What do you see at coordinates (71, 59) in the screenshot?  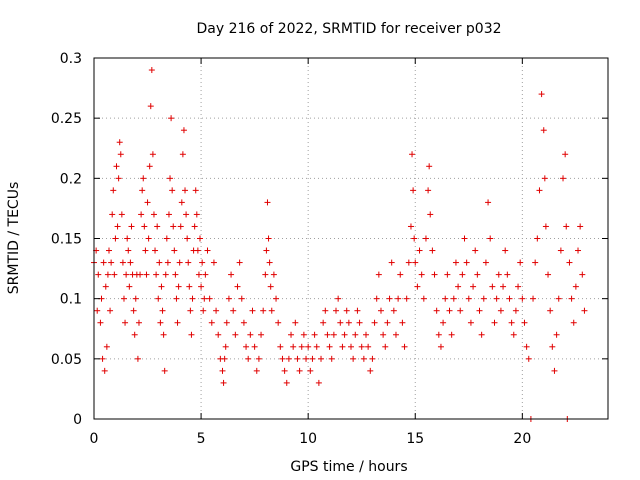 I see `y-tick-label: 0.3` at bounding box center [71, 59].